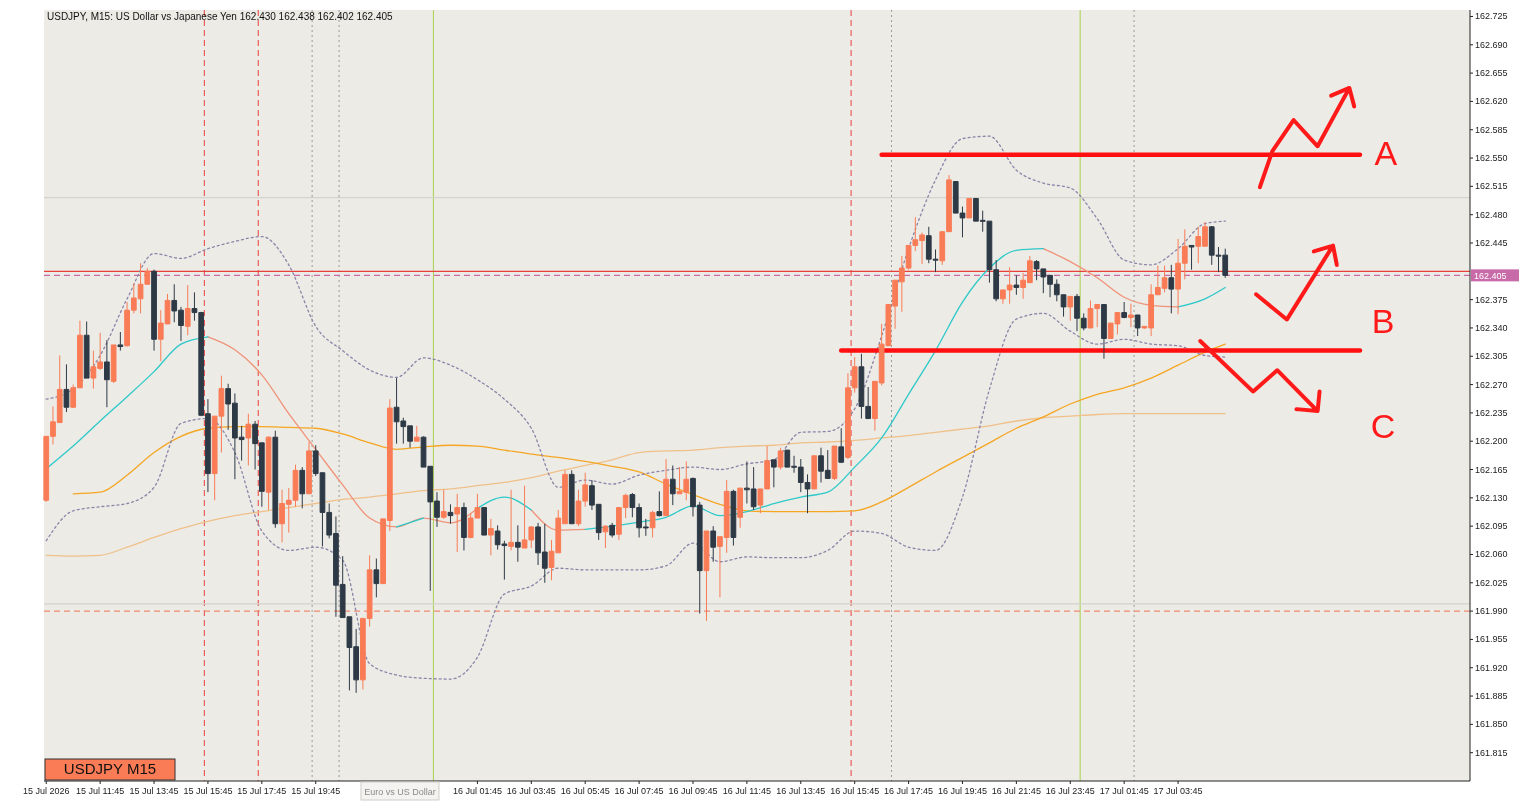 This screenshot has height=811, width=1536. What do you see at coordinates (747, 791) in the screenshot?
I see `x-tick-label: 16 Jul 11:45` at bounding box center [747, 791].